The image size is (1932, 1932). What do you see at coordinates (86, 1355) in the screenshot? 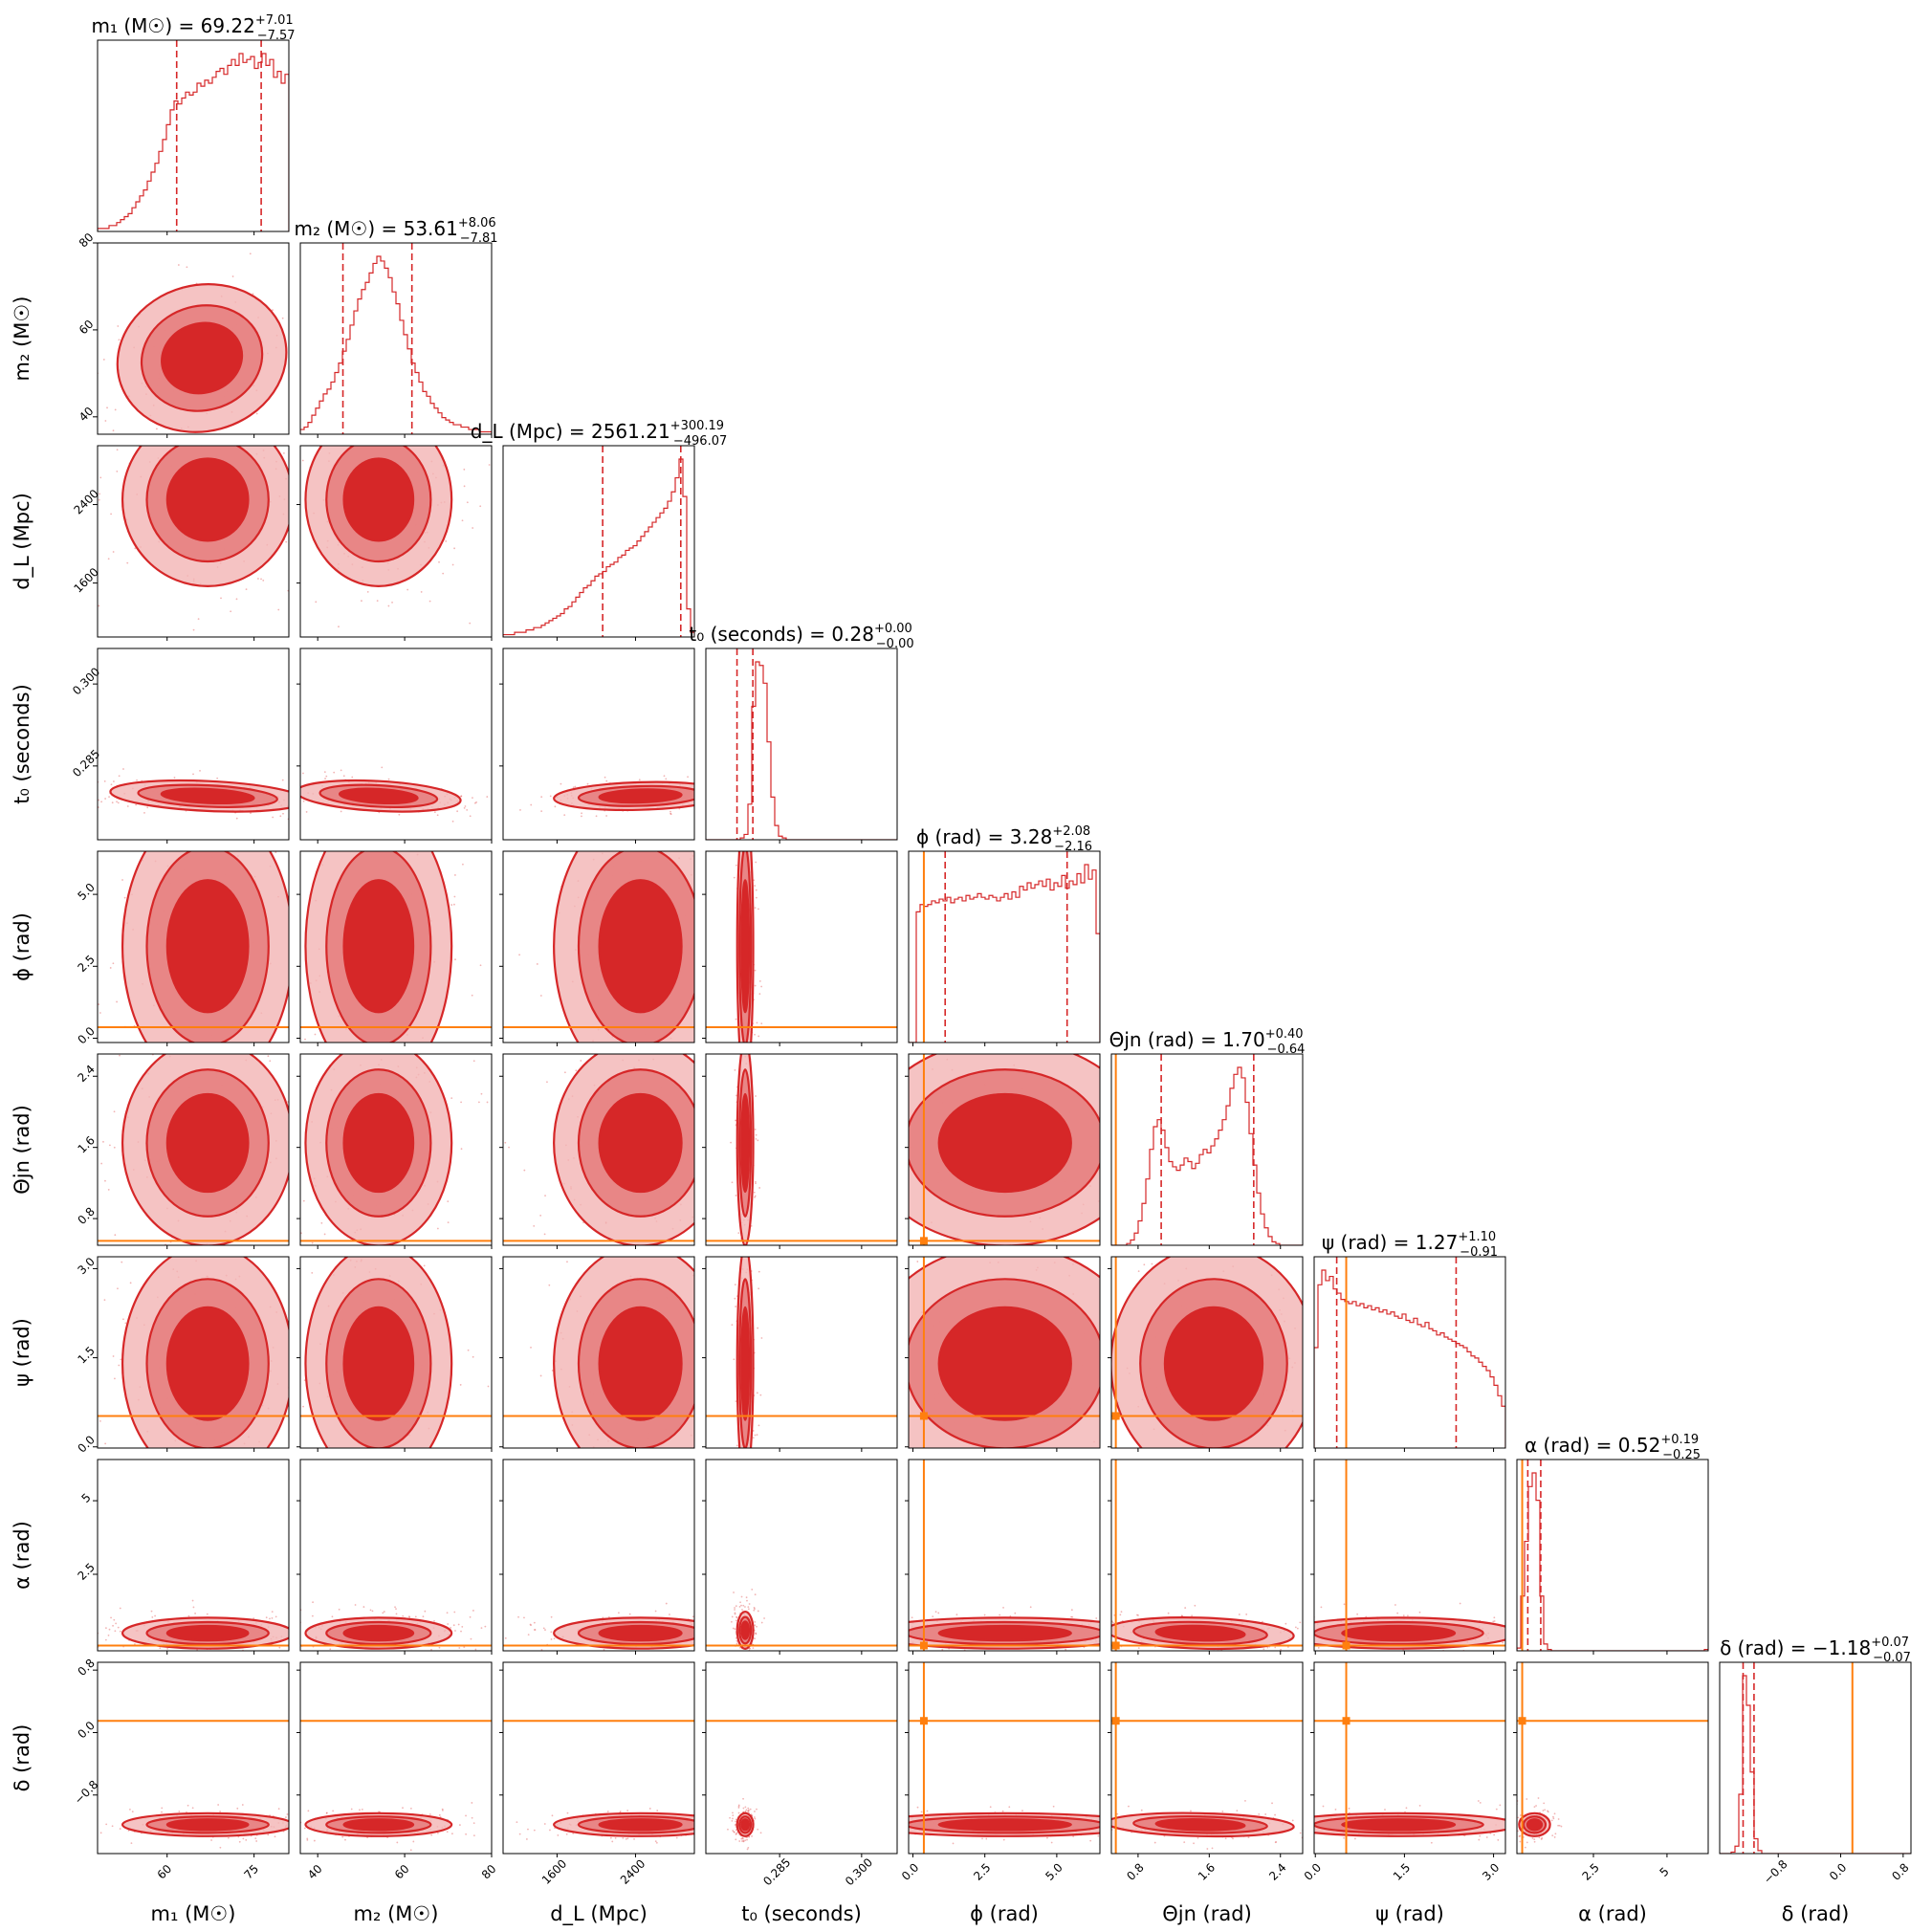
I see `y-tick-label: 1.5` at bounding box center [86, 1355].